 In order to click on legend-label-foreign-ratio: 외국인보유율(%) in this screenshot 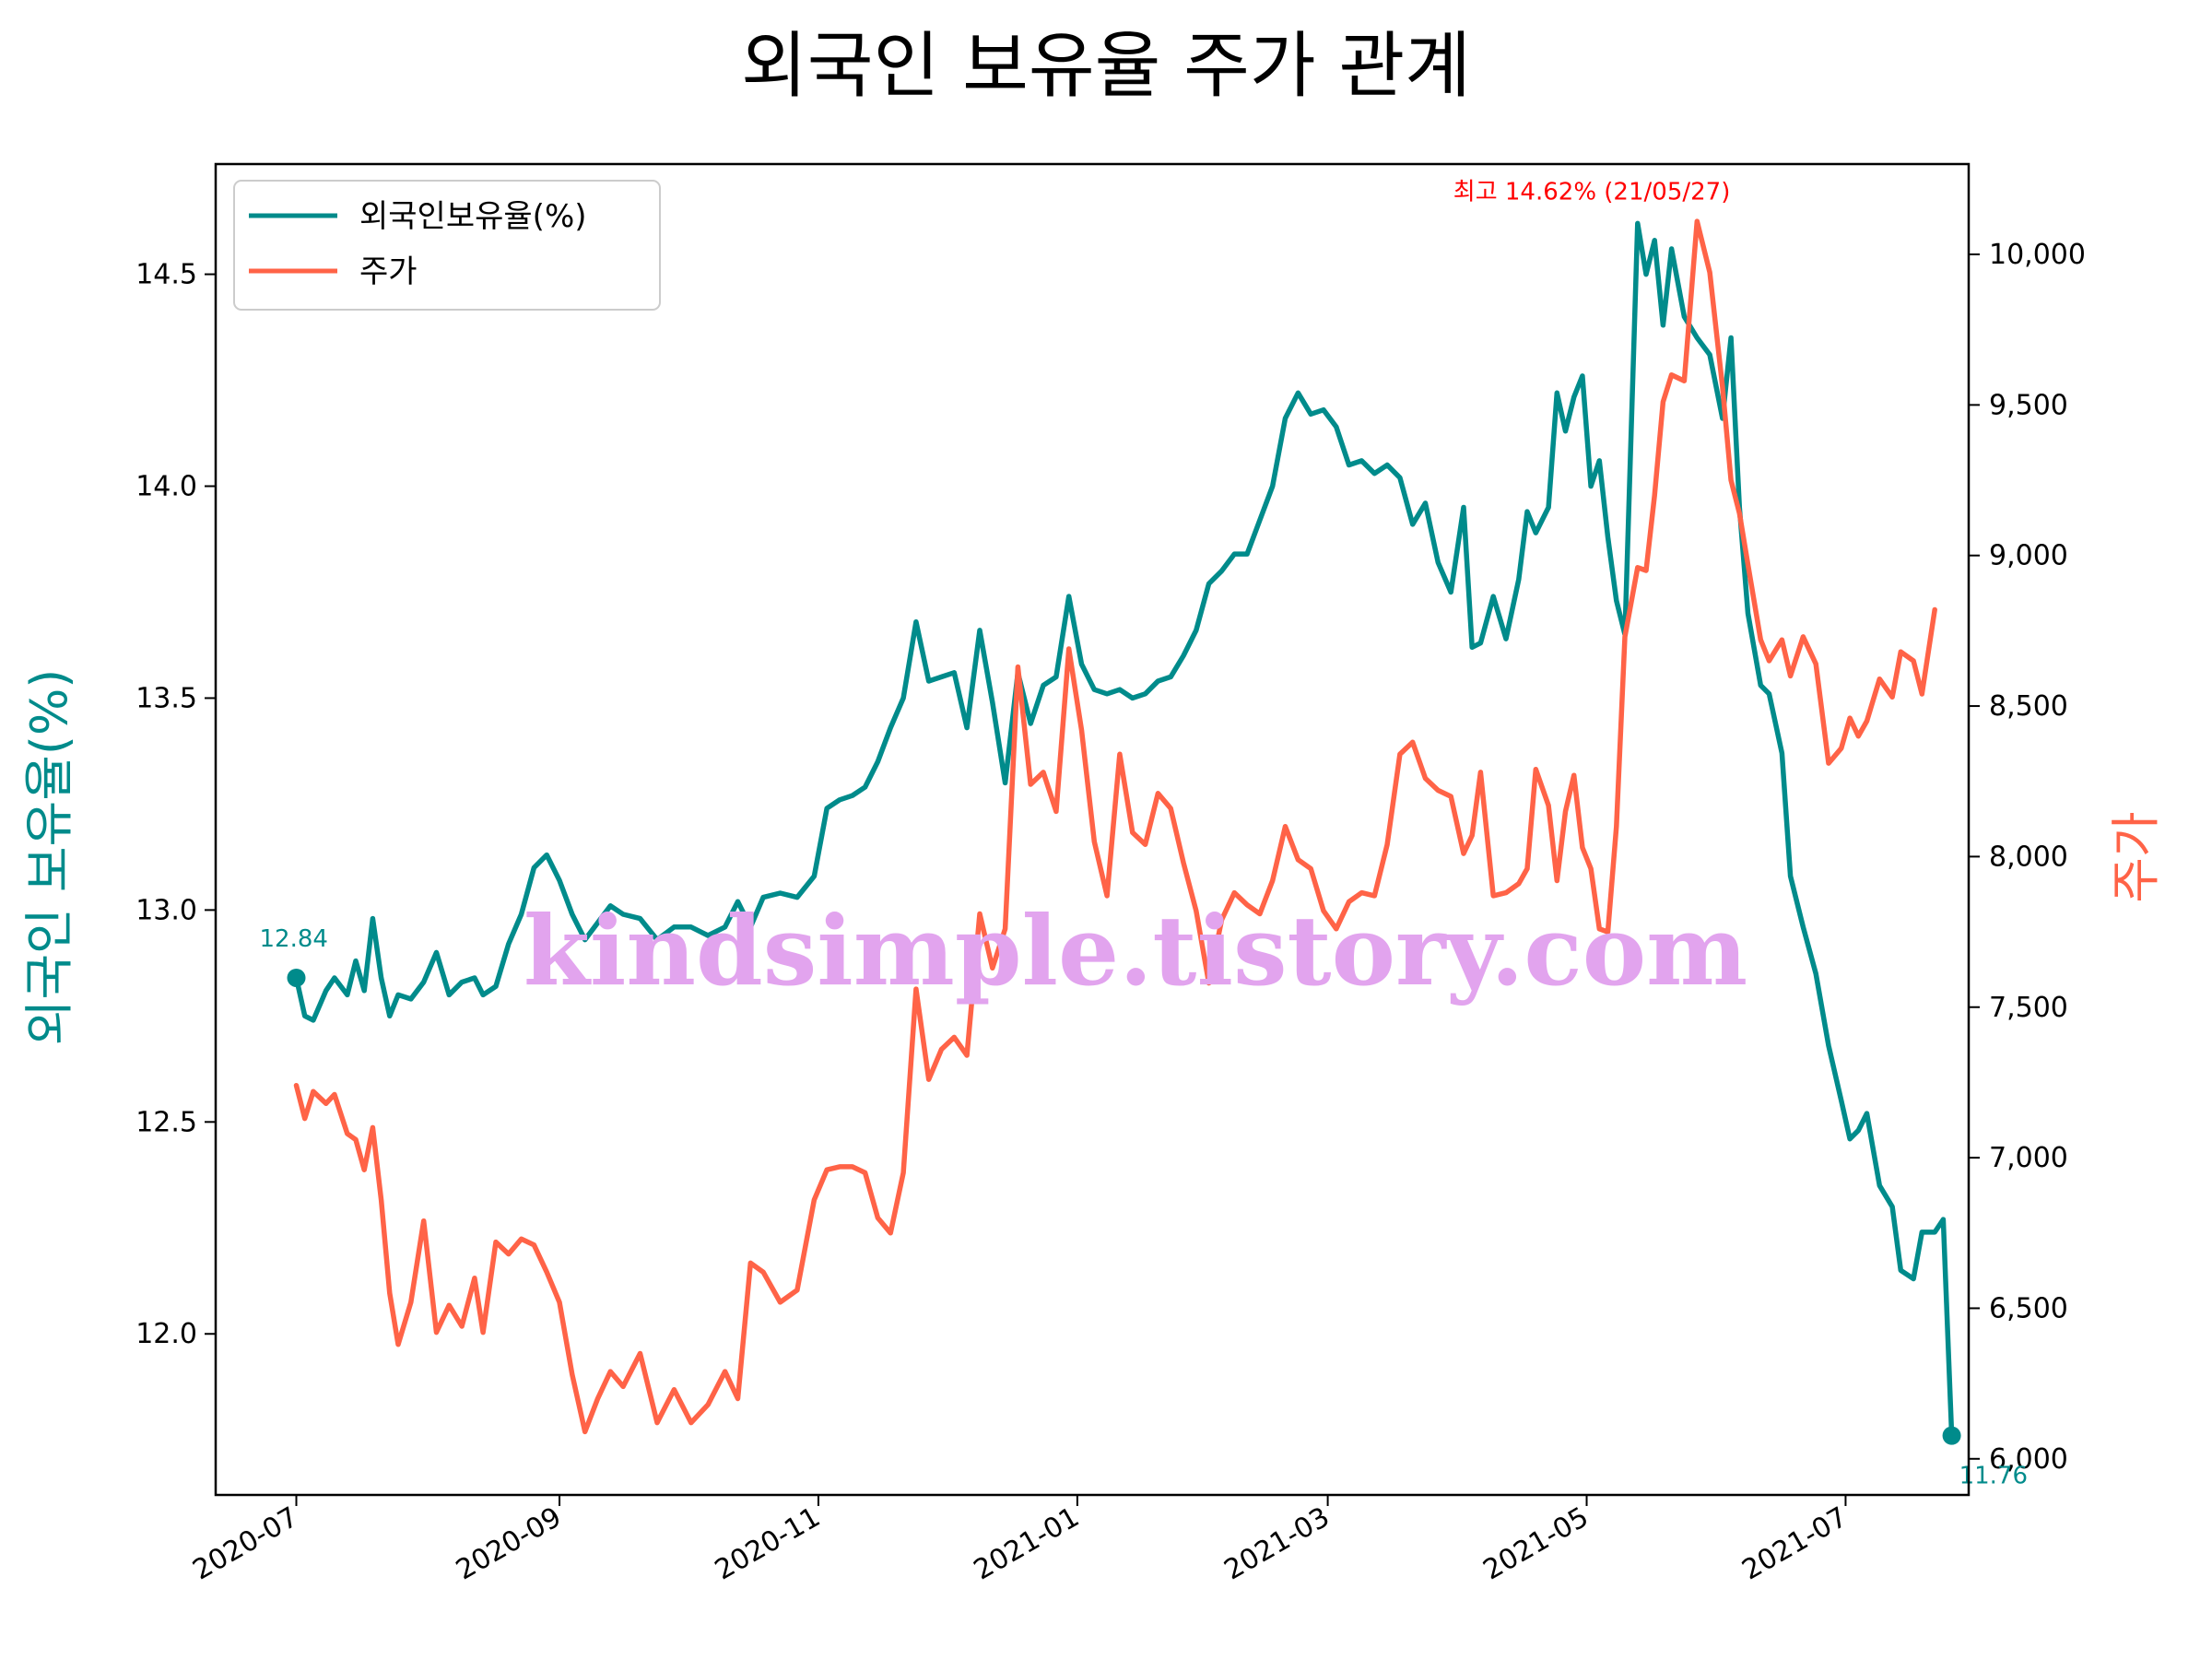, I will do `click(473, 216)`.